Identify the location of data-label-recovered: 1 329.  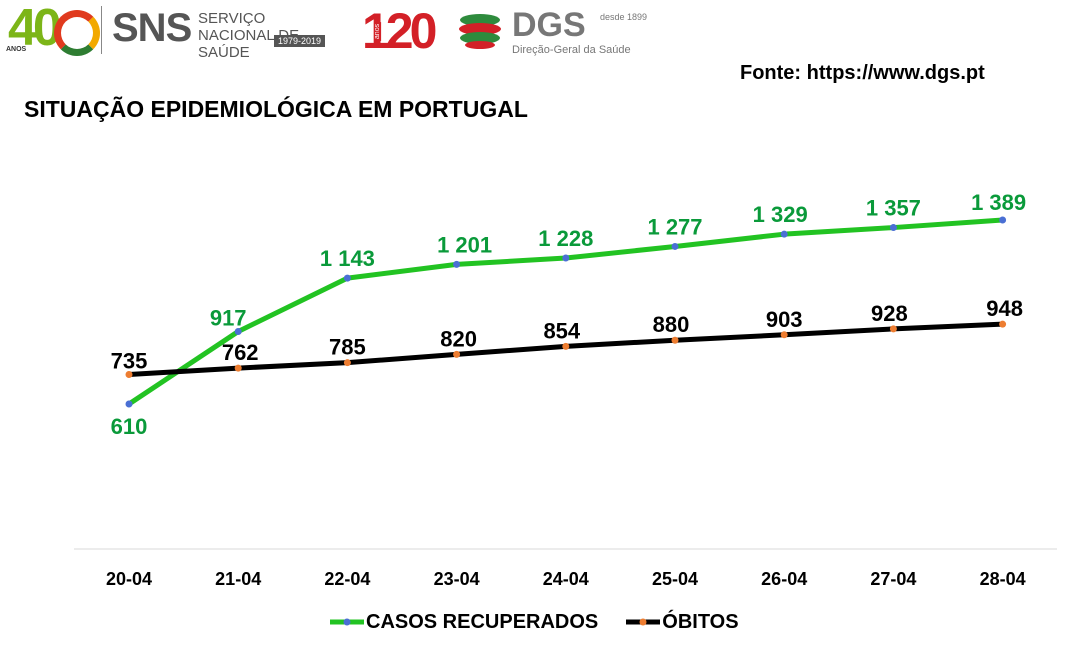
(780, 214).